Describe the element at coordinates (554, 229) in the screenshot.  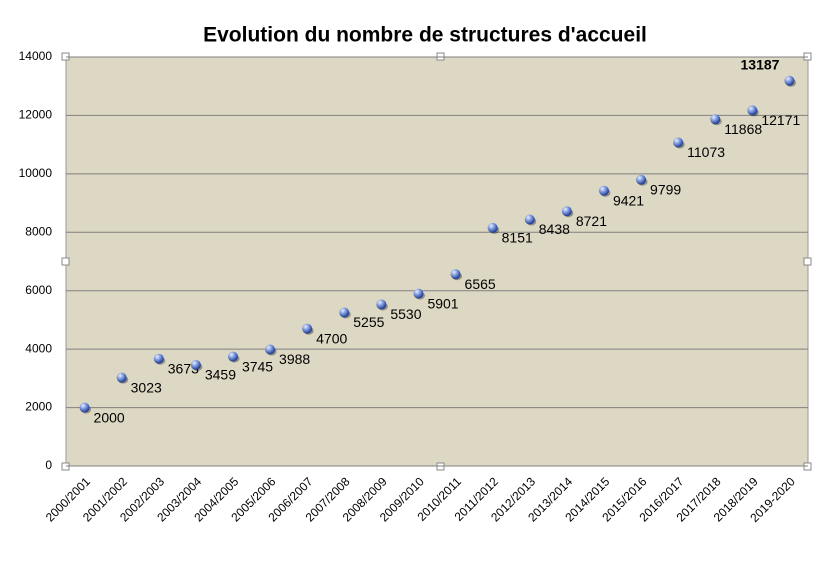
I see `data-label: 8438` at that location.